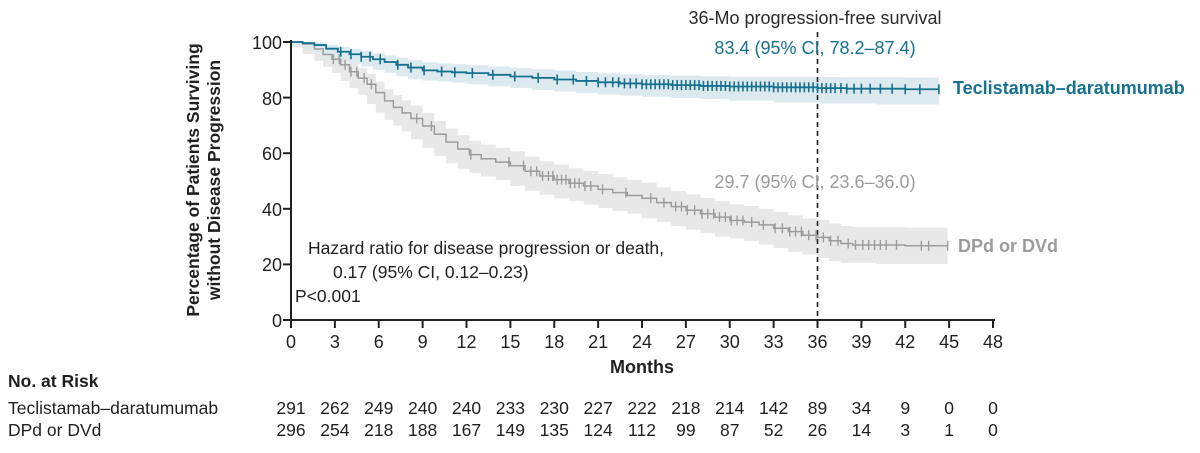 This screenshot has width=1200, height=453. What do you see at coordinates (642, 367) in the screenshot?
I see `x-axis-label: Months` at bounding box center [642, 367].